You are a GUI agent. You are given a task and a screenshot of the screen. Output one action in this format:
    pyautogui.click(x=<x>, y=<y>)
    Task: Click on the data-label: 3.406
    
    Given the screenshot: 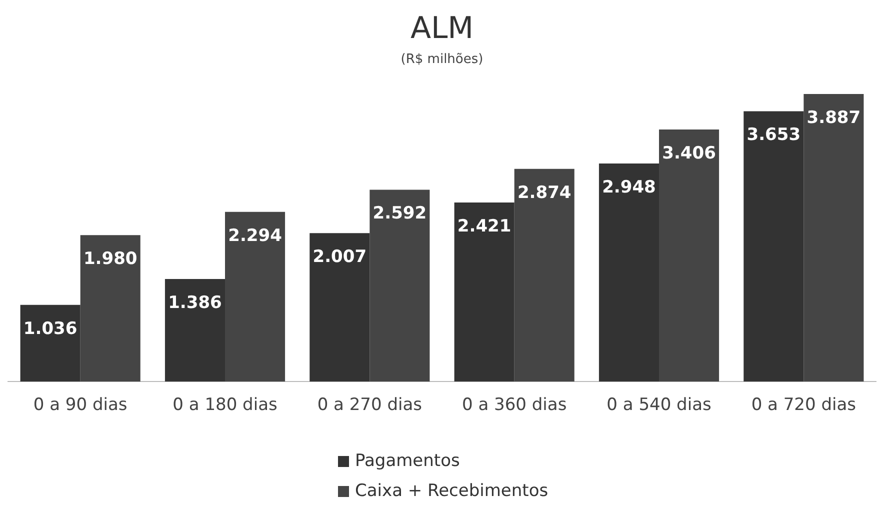 What is the action you would take?
    pyautogui.click(x=689, y=153)
    